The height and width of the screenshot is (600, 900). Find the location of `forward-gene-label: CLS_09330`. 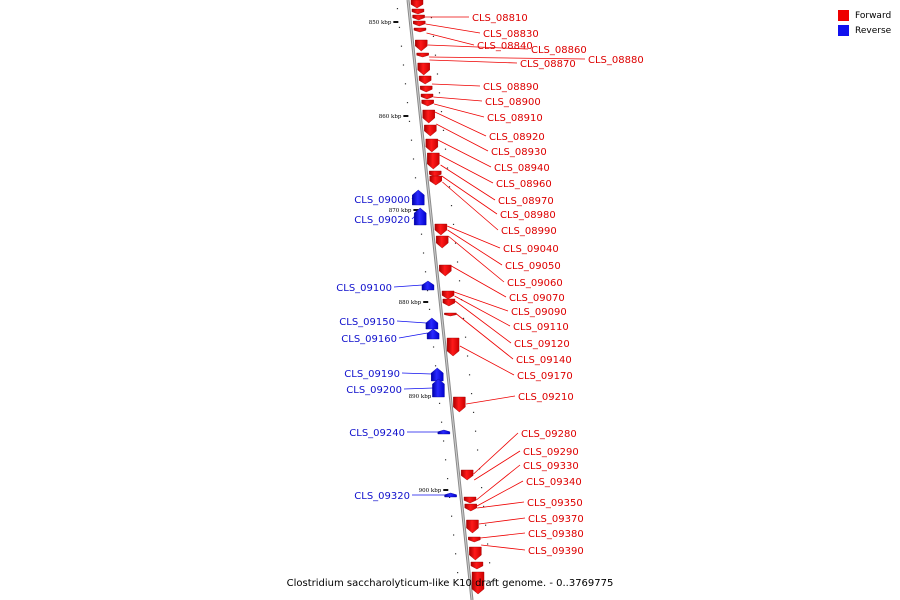

forward-gene-label: CLS_09330 is located at coordinates (551, 466).